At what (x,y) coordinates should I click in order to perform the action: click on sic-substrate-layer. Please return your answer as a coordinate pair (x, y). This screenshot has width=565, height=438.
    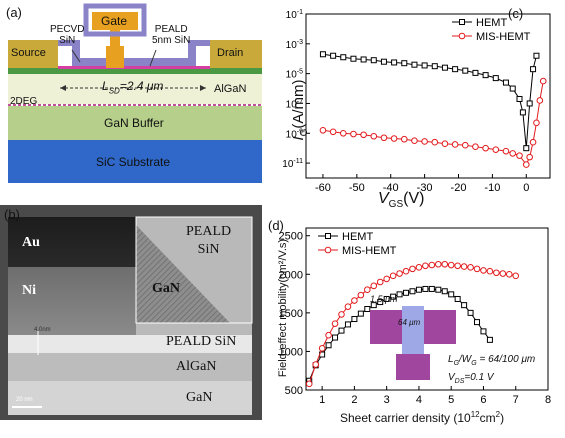
    Looking at the image, I should click on (135, 161).